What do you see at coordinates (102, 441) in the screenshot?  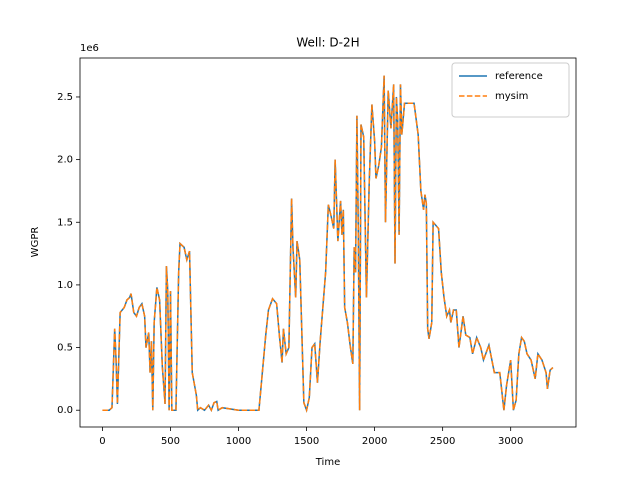 I see `x-tick-label: 0` at bounding box center [102, 441].